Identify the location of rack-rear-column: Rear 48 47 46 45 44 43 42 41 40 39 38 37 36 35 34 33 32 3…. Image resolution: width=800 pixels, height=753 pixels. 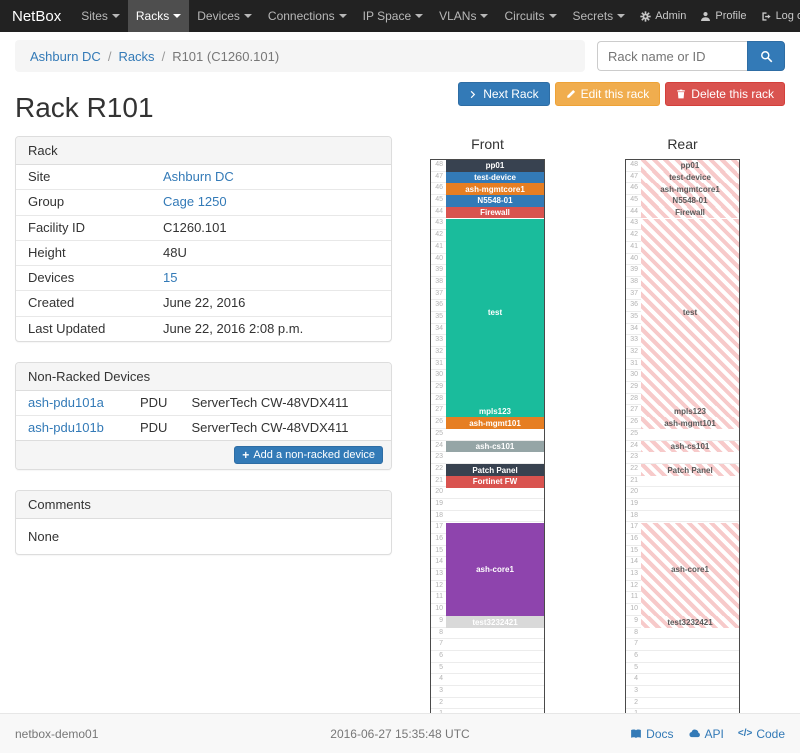
(682, 429).